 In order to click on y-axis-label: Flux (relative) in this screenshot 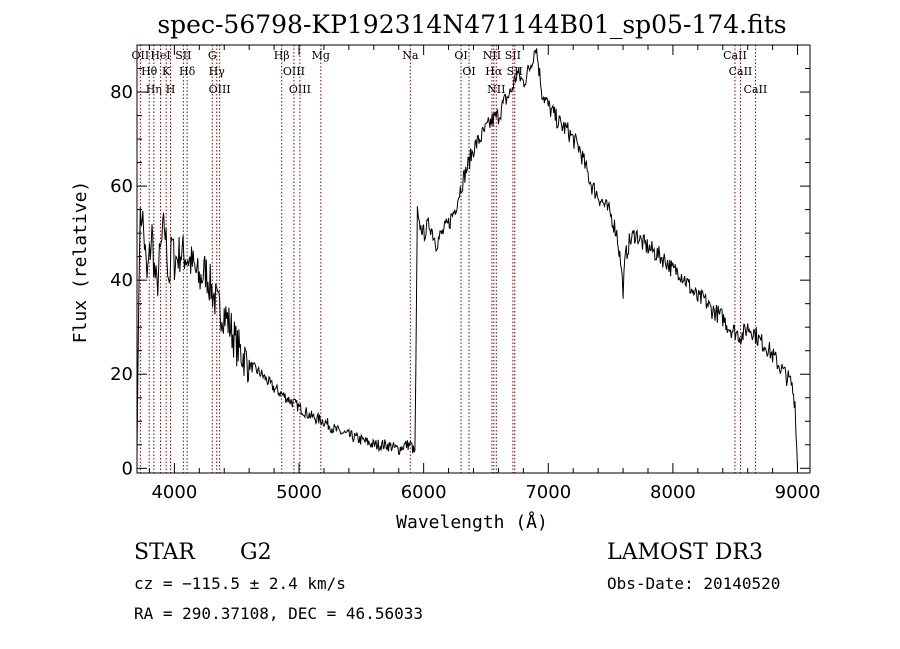, I will do `click(80, 262)`.